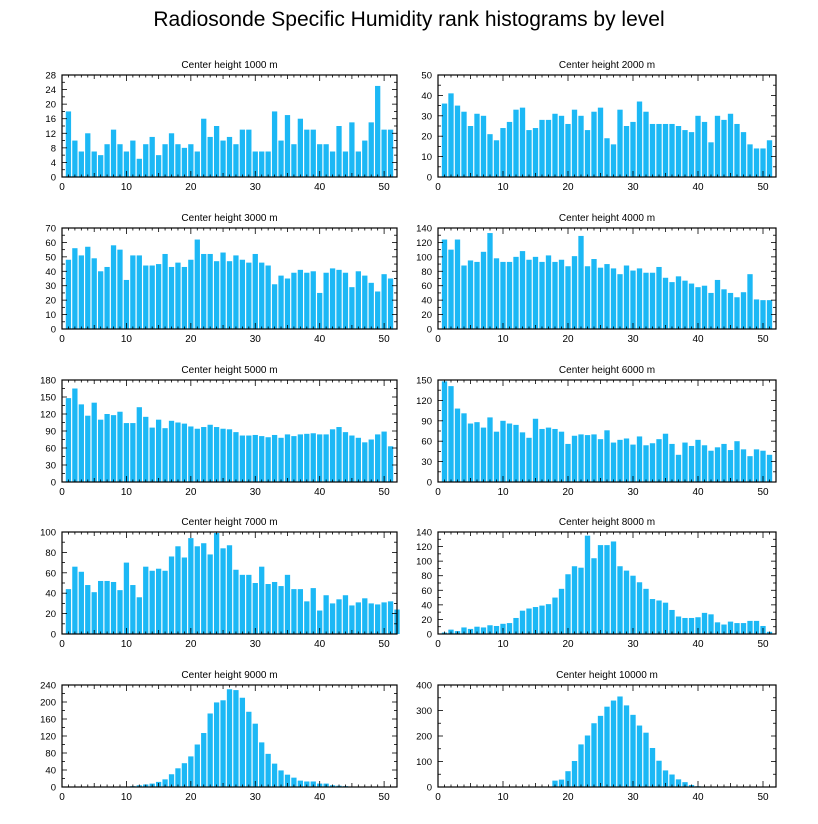 This screenshot has height=824, width=818. What do you see at coordinates (50, 272) in the screenshot?
I see `y-tick-label: 40` at bounding box center [50, 272].